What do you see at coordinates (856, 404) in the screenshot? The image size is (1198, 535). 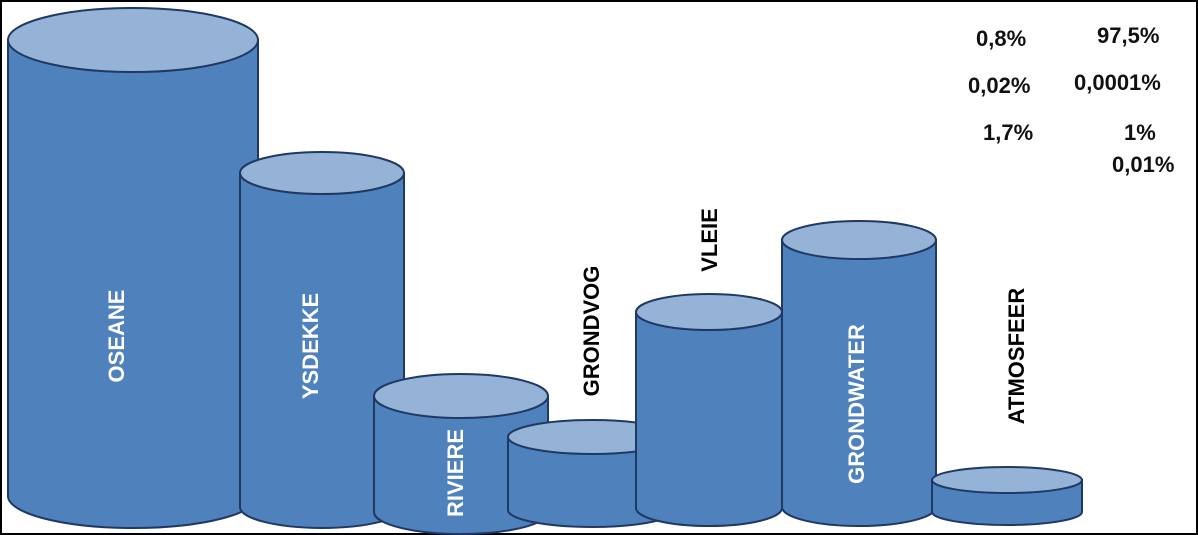 I see `cylinder-label-grondwater: GRONDWATER` at bounding box center [856, 404].